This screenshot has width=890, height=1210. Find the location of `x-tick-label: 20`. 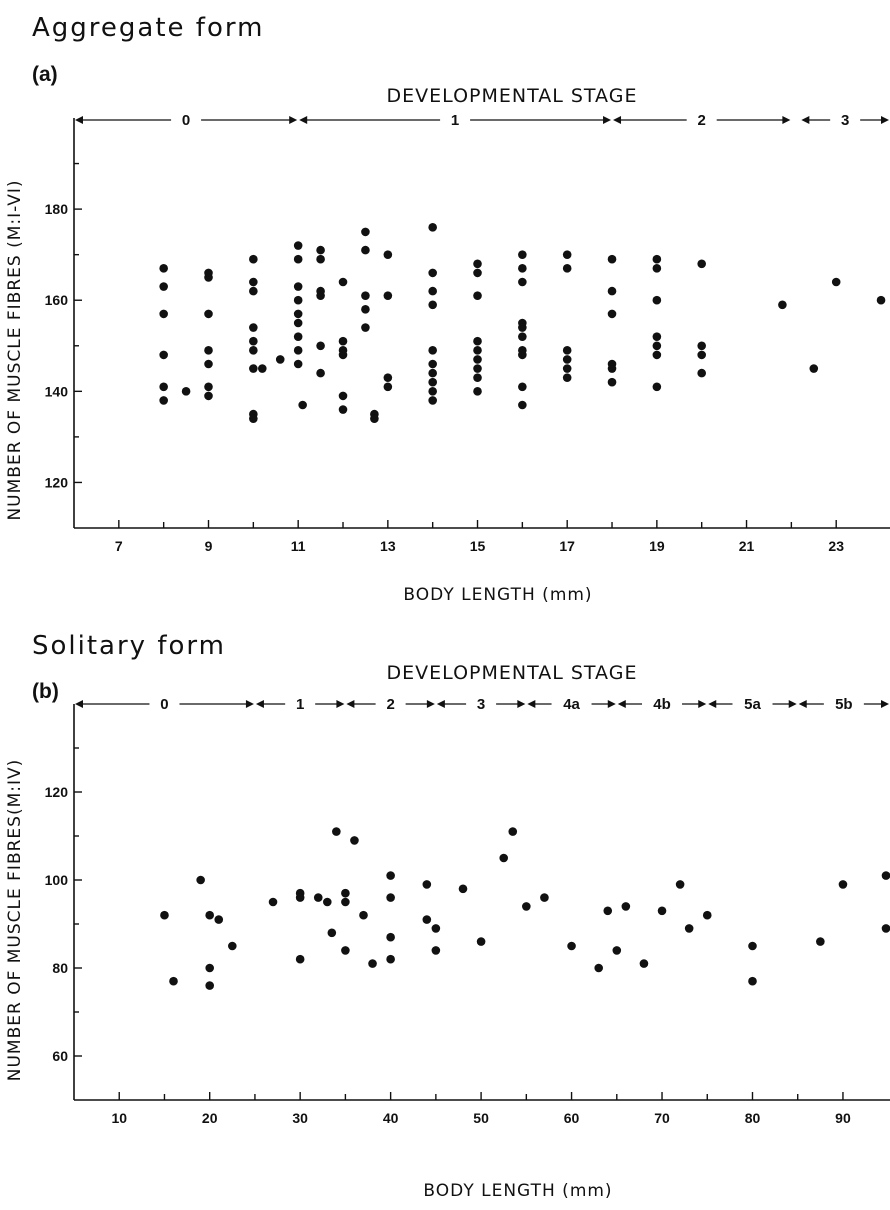

x-tick-label: 20 is located at coordinates (210, 1118).